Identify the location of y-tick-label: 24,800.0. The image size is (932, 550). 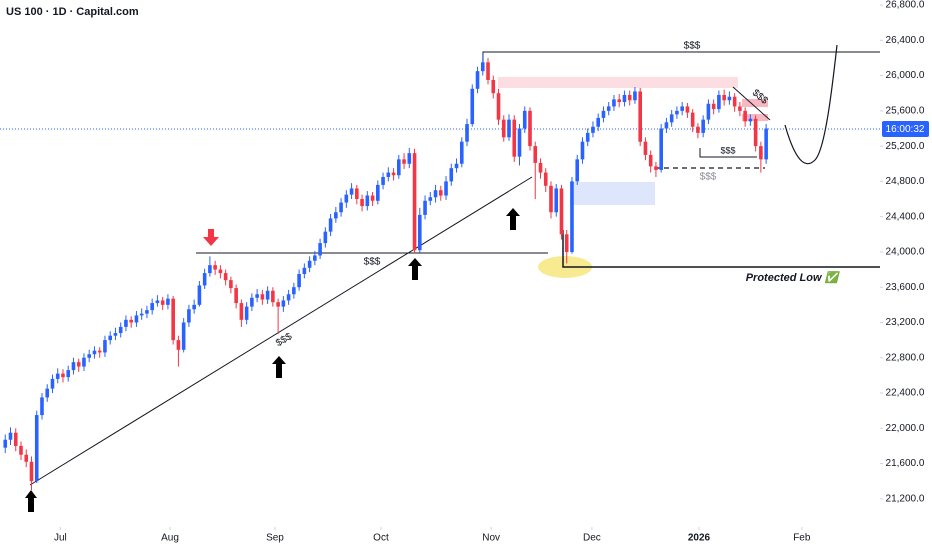
(905, 181).